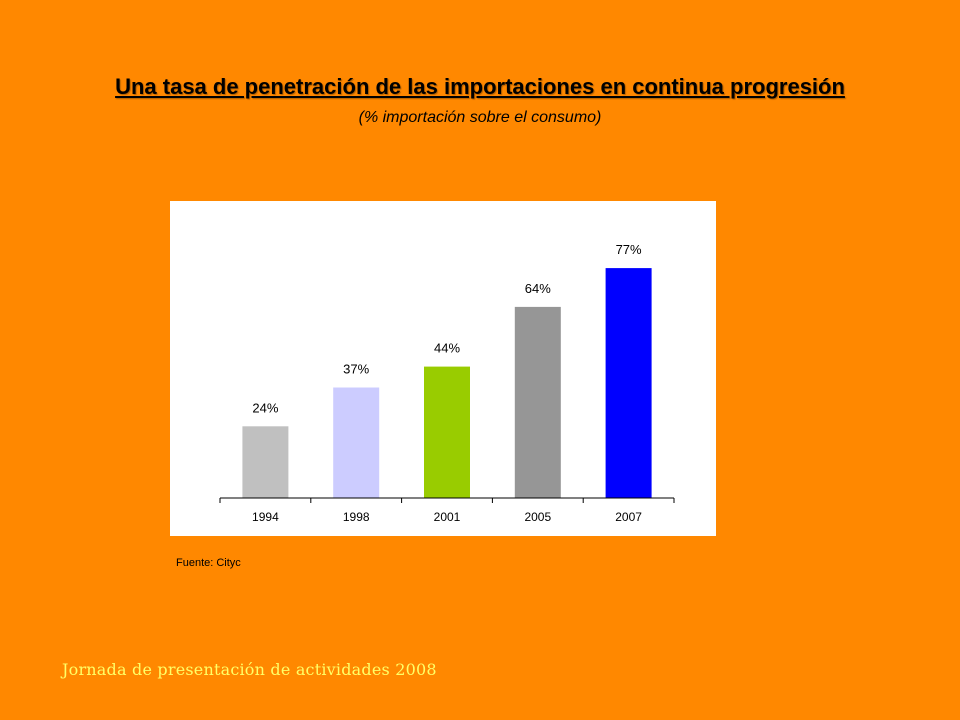 This screenshot has height=720, width=960. Describe the element at coordinates (356, 442) in the screenshot. I see `bar-1998` at that location.